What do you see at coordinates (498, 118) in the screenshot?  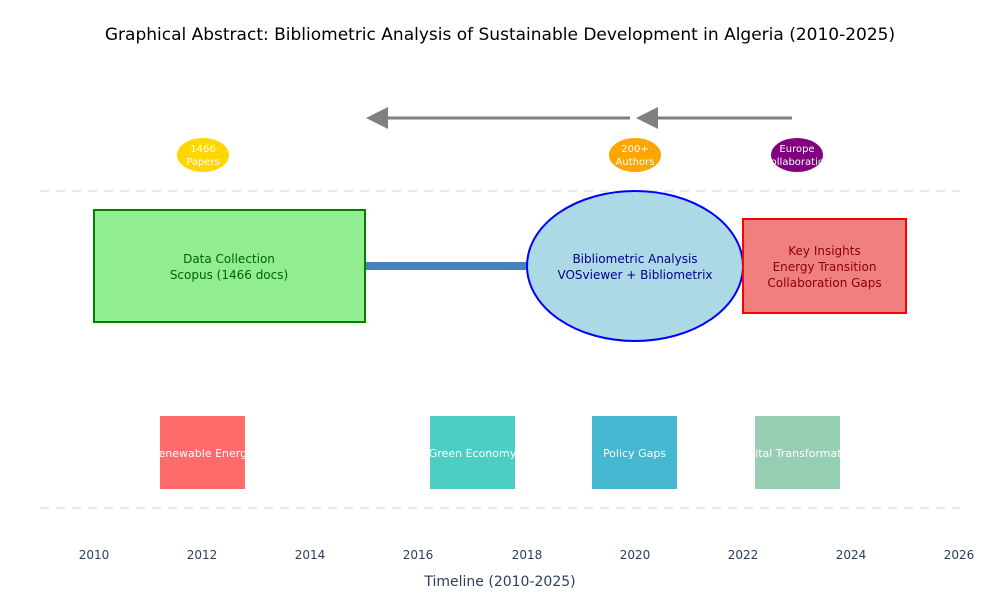 I see `flow-arrow-right` at bounding box center [498, 118].